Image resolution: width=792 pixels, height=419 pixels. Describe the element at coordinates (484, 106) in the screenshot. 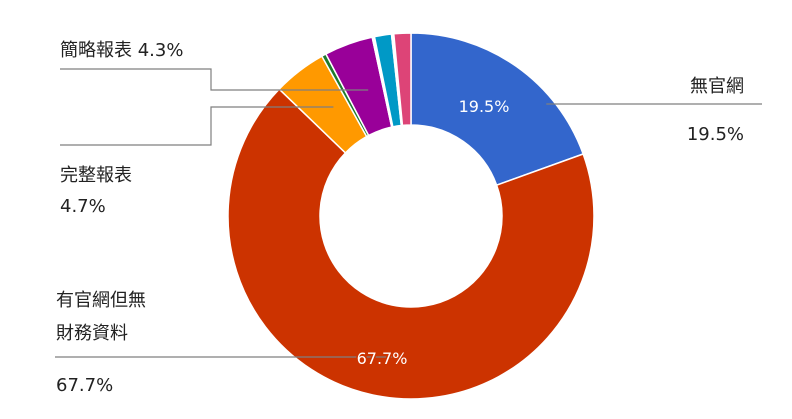

I see `slice-inner-label-0: 19.5%` at that location.